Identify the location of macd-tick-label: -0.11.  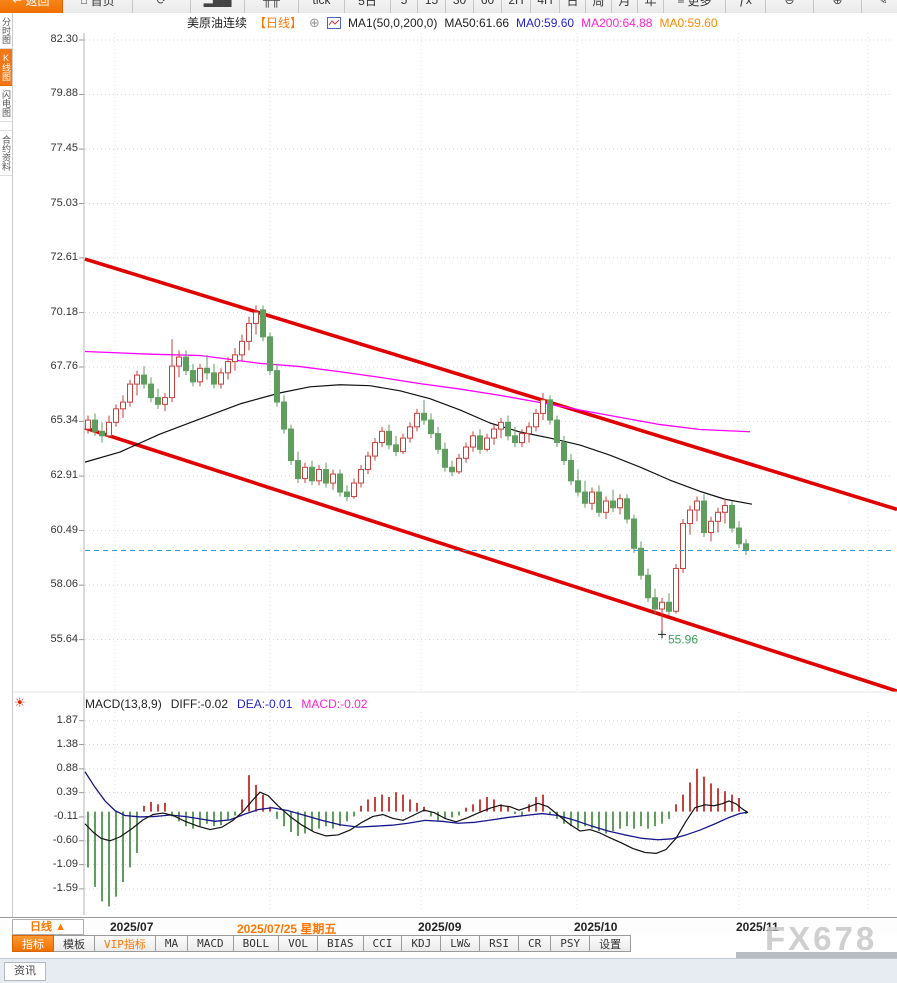
(65, 815).